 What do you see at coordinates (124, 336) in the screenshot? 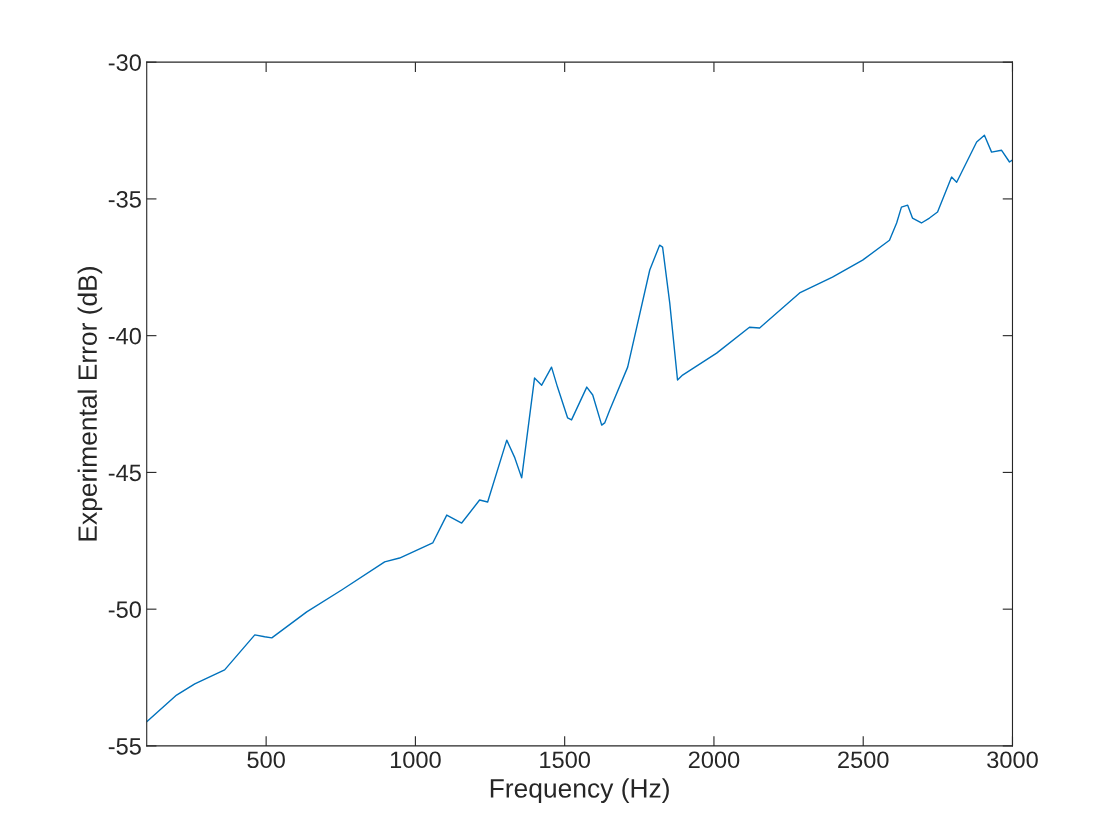
I see `y-tick-label: -40` at bounding box center [124, 336].